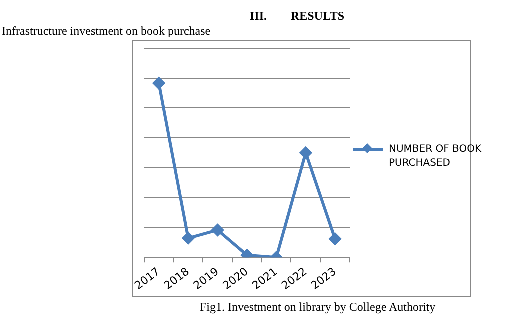 The width and height of the screenshot is (511, 322). I want to click on legend-label: NUMBER OF BOOK PURCHASED, so click(436, 157).